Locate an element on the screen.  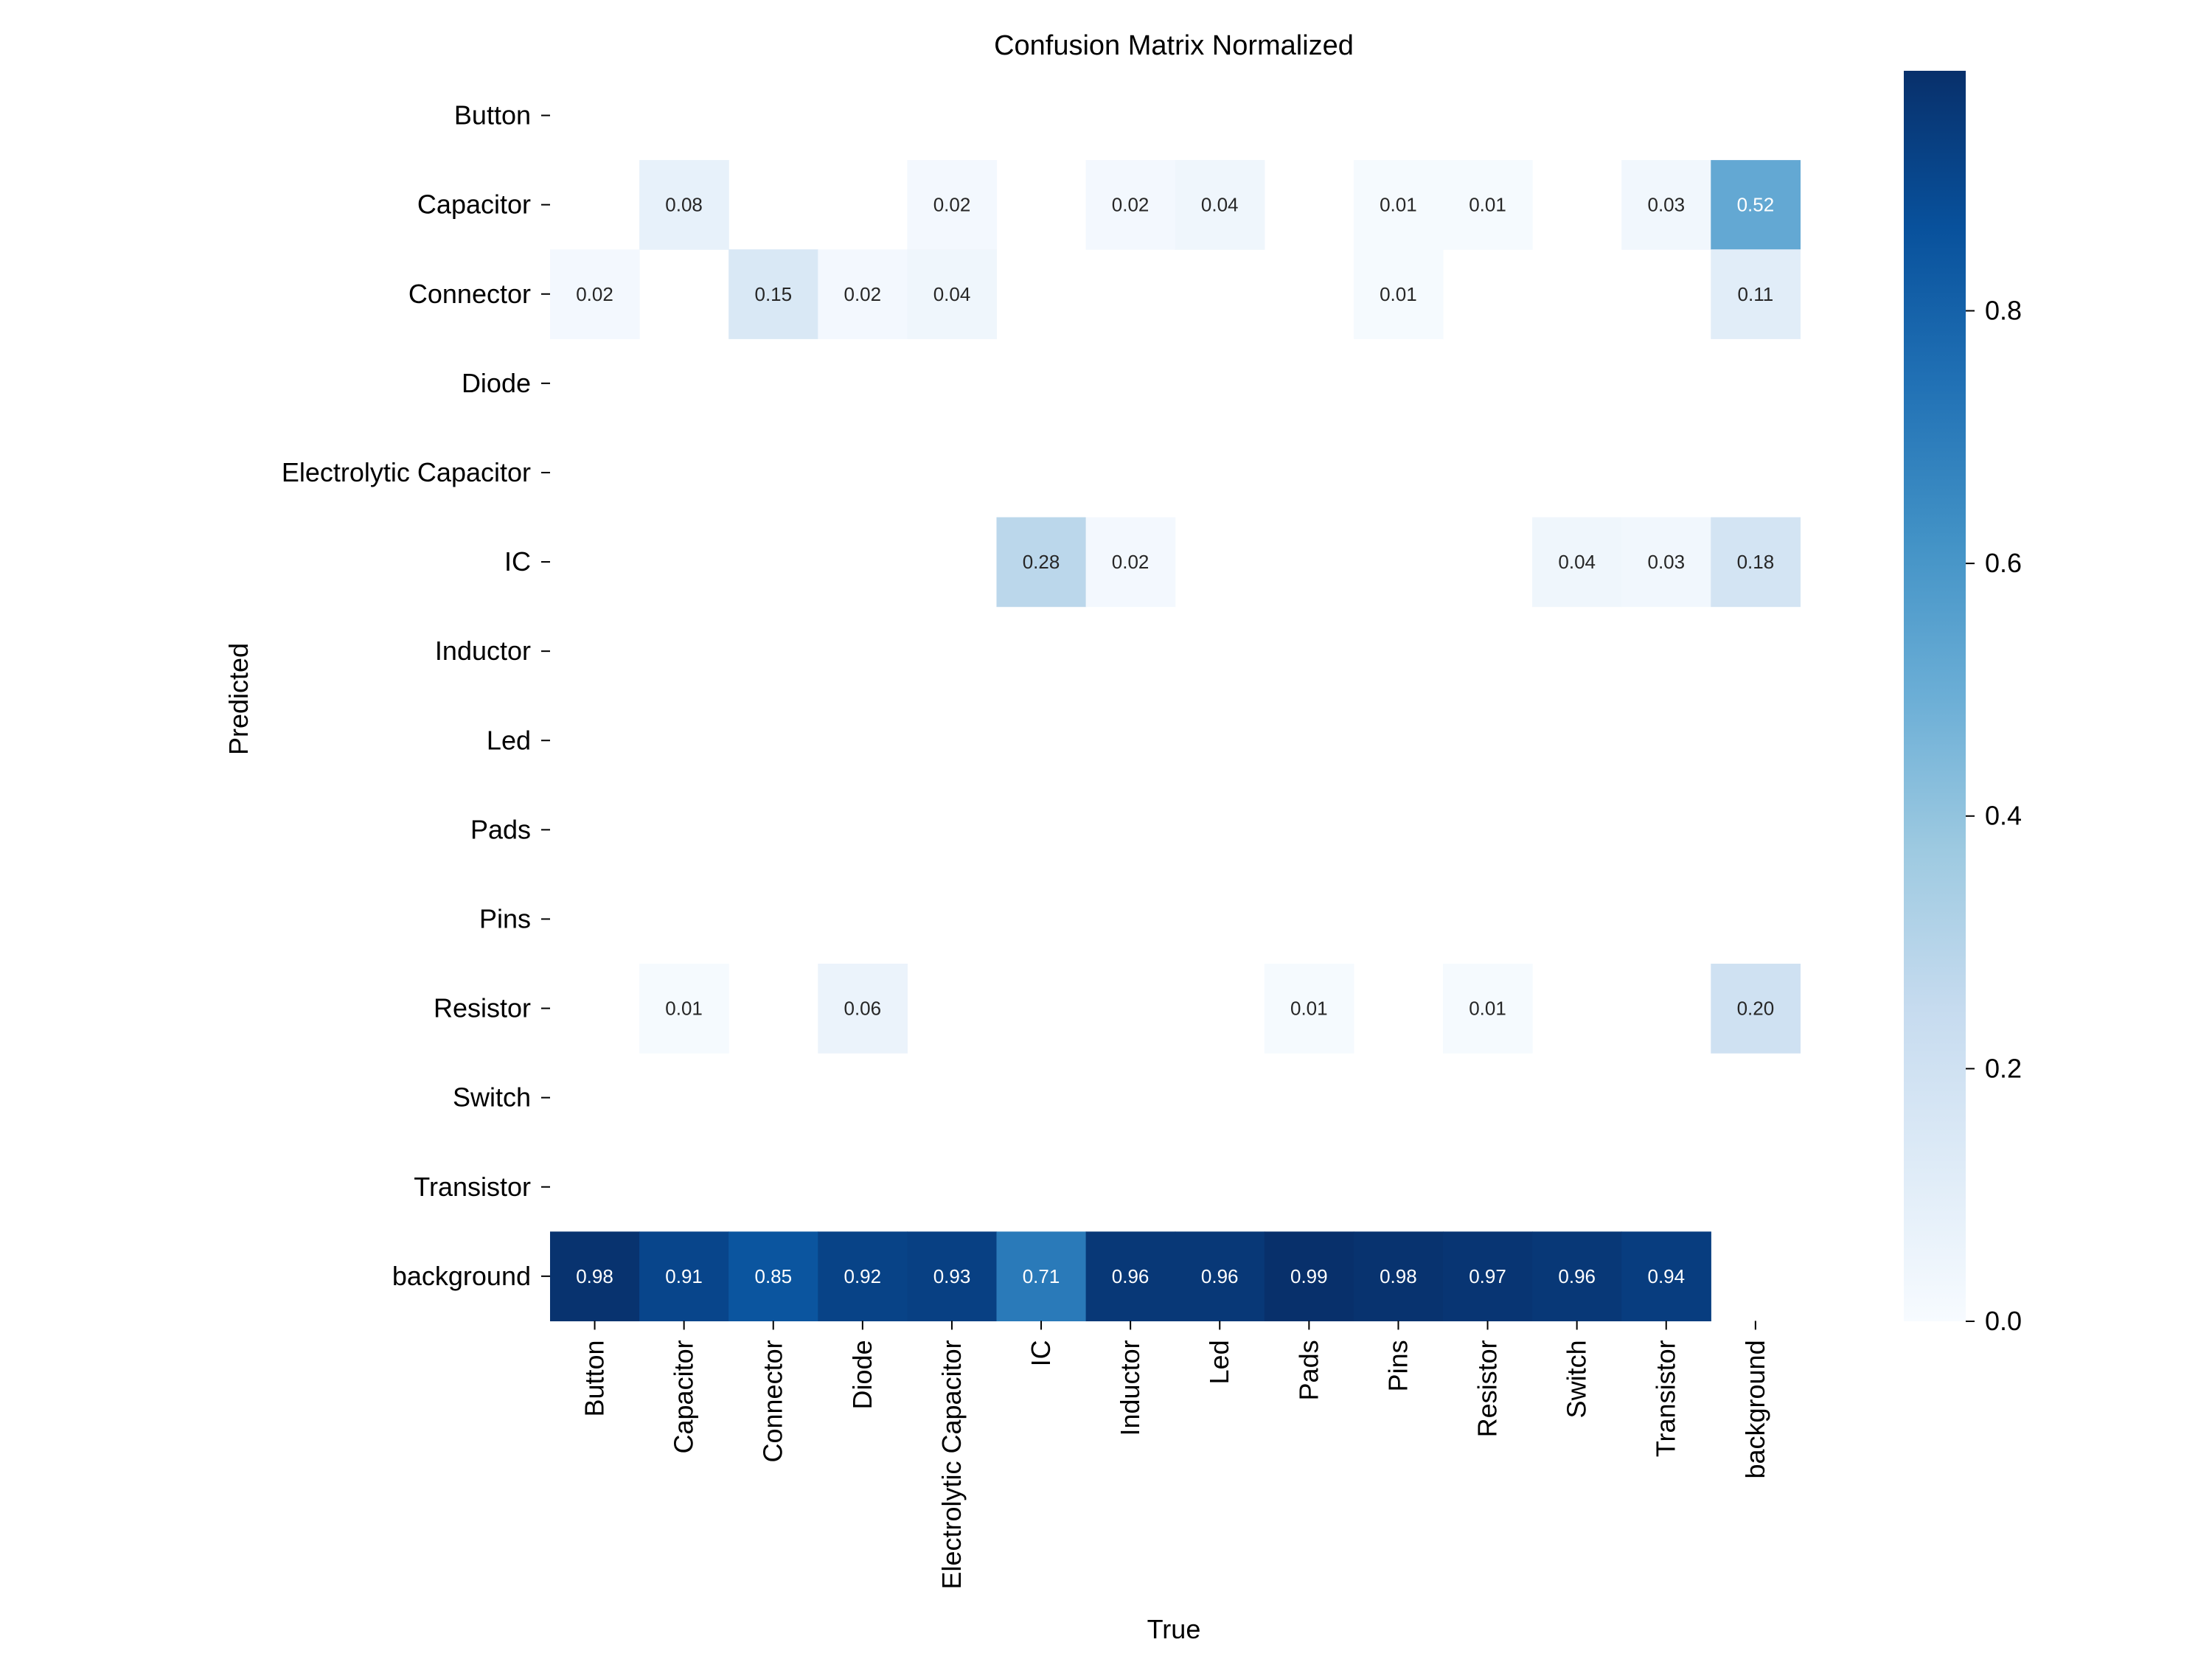
heatmap-cell-capacitor-inductor is located at coordinates (1130, 205).